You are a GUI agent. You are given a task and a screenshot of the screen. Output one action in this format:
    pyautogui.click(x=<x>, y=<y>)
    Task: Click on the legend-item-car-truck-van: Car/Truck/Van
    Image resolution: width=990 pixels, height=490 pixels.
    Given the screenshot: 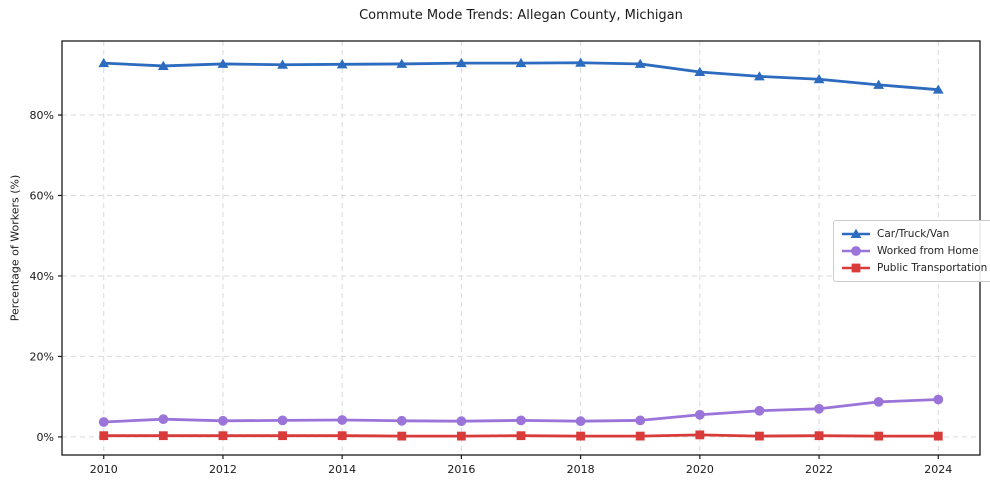 What is the action you would take?
    pyautogui.click(x=914, y=234)
    